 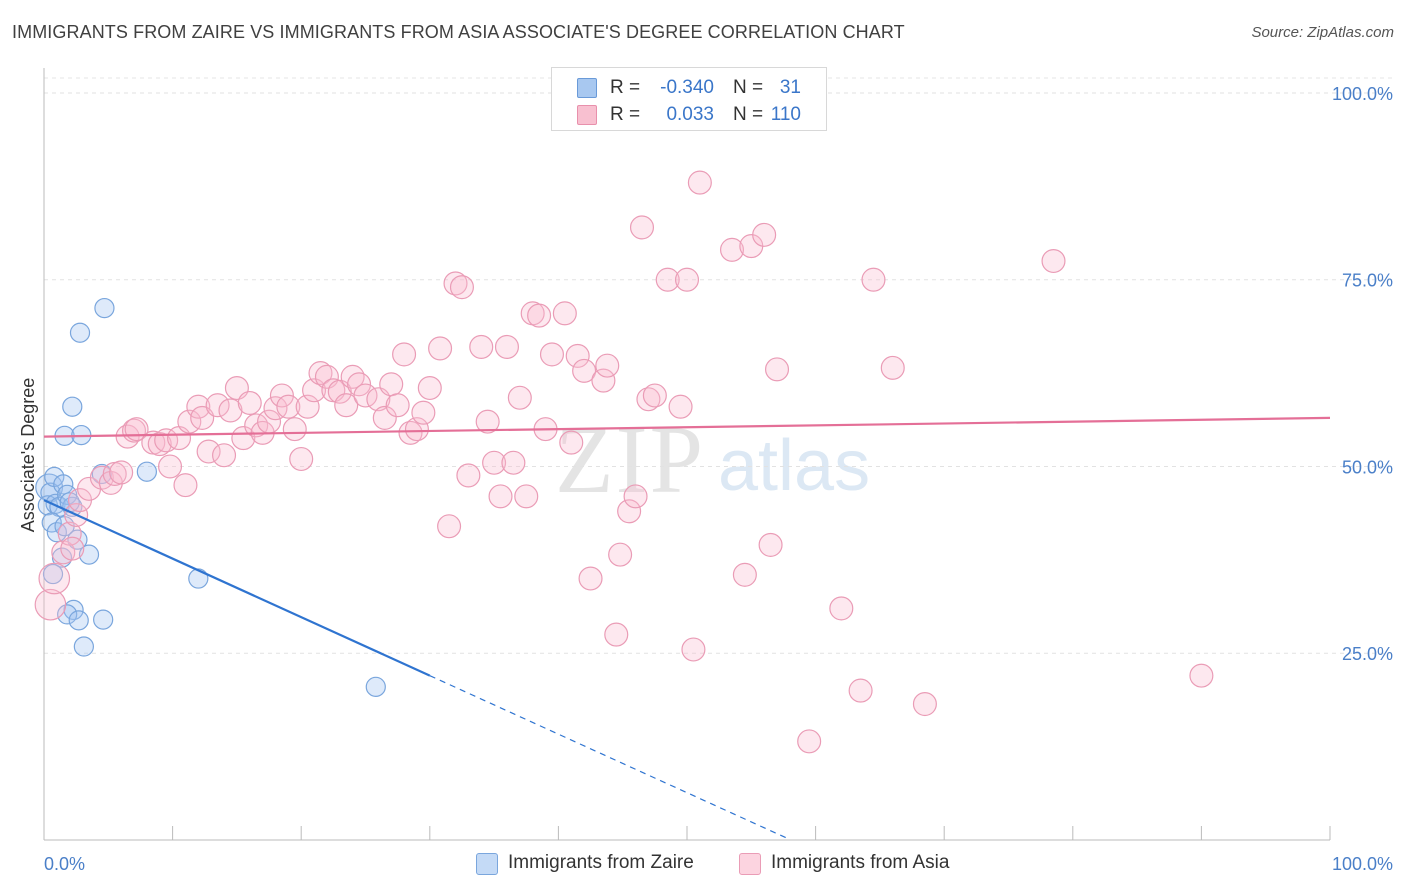 What do you see at coordinates (587, 88) in the screenshot?
I see `zaire-swatch` at bounding box center [587, 88].